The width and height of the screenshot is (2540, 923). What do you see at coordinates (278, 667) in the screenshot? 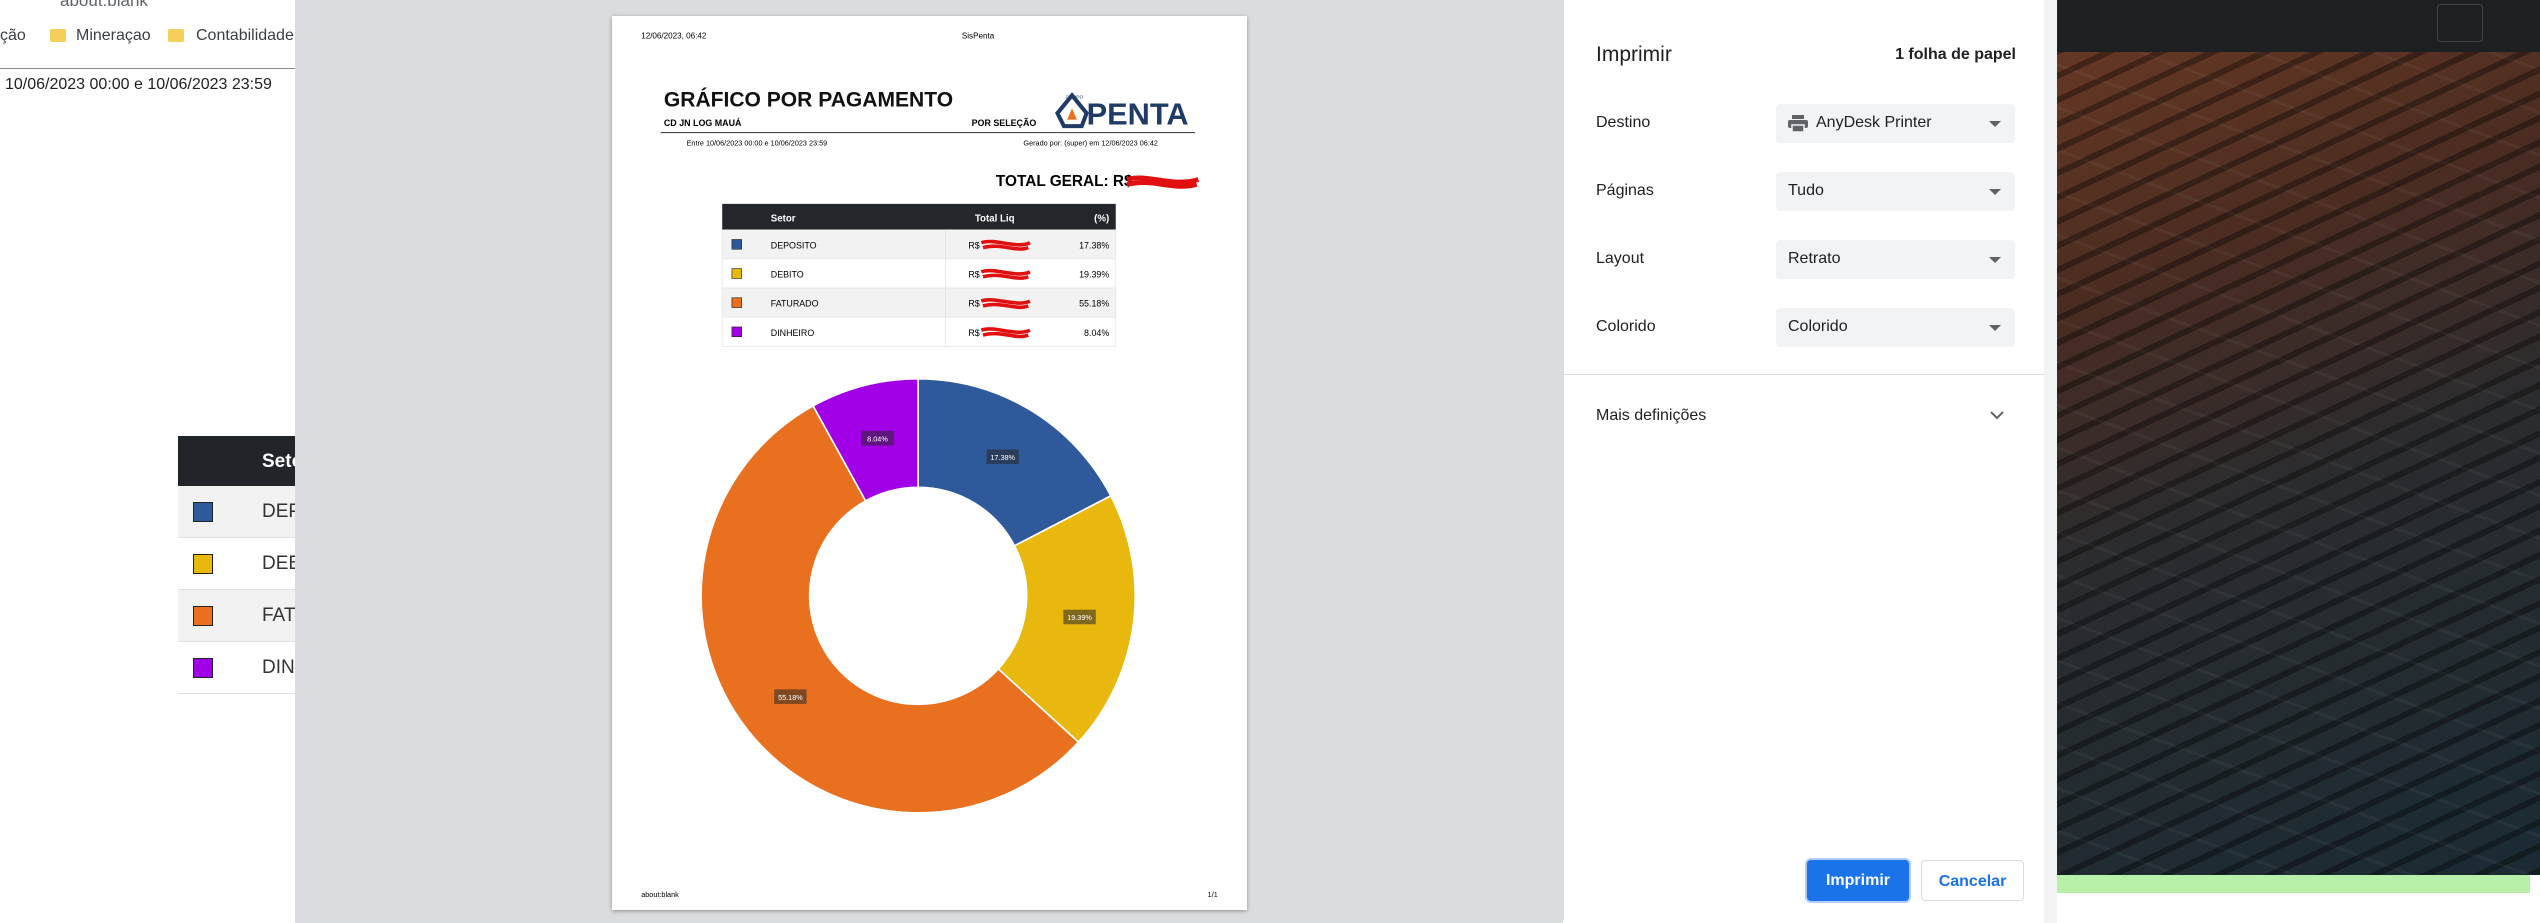
I see `sector-name: DIN` at bounding box center [278, 667].